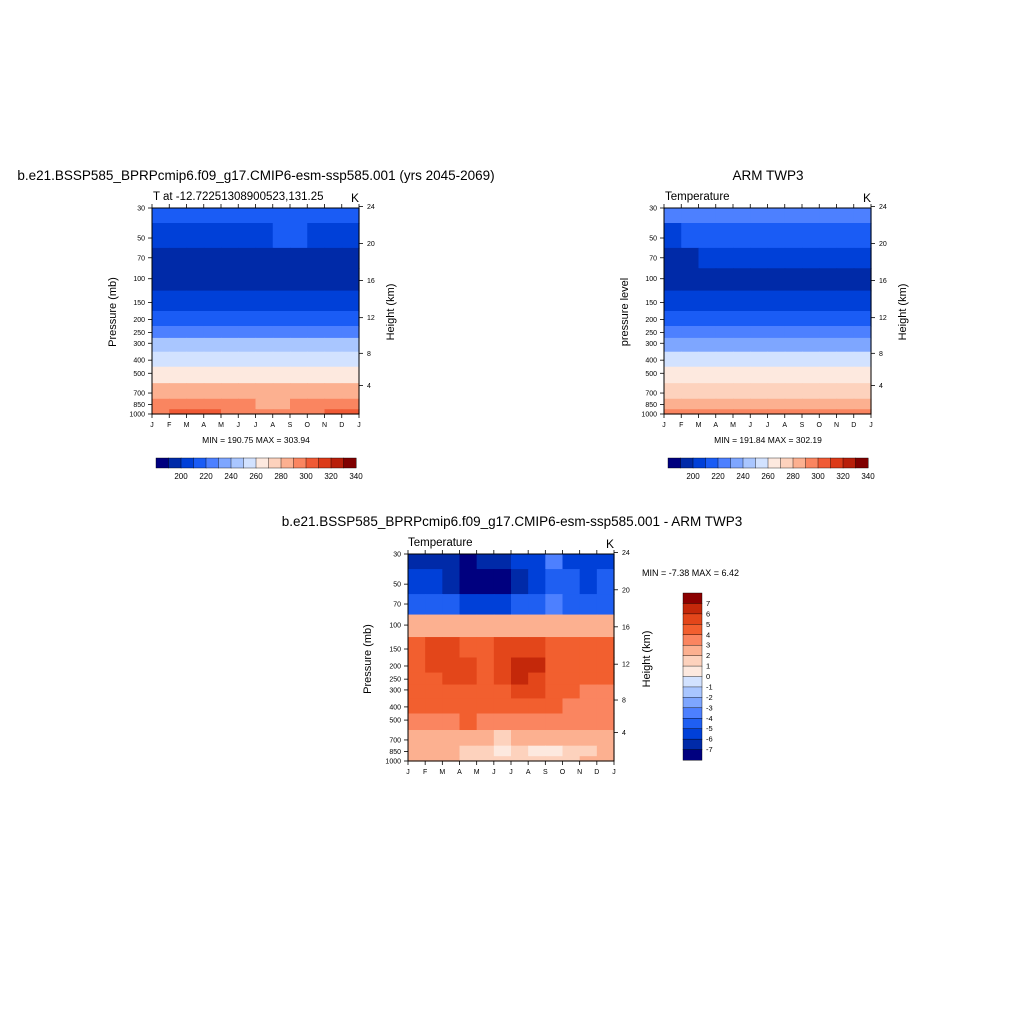 The width and height of the screenshot is (1024, 1024). What do you see at coordinates (768, 440) in the screenshot?
I see `panel-obs-stats: MIN = 191.84 MAX = 302.19` at bounding box center [768, 440].